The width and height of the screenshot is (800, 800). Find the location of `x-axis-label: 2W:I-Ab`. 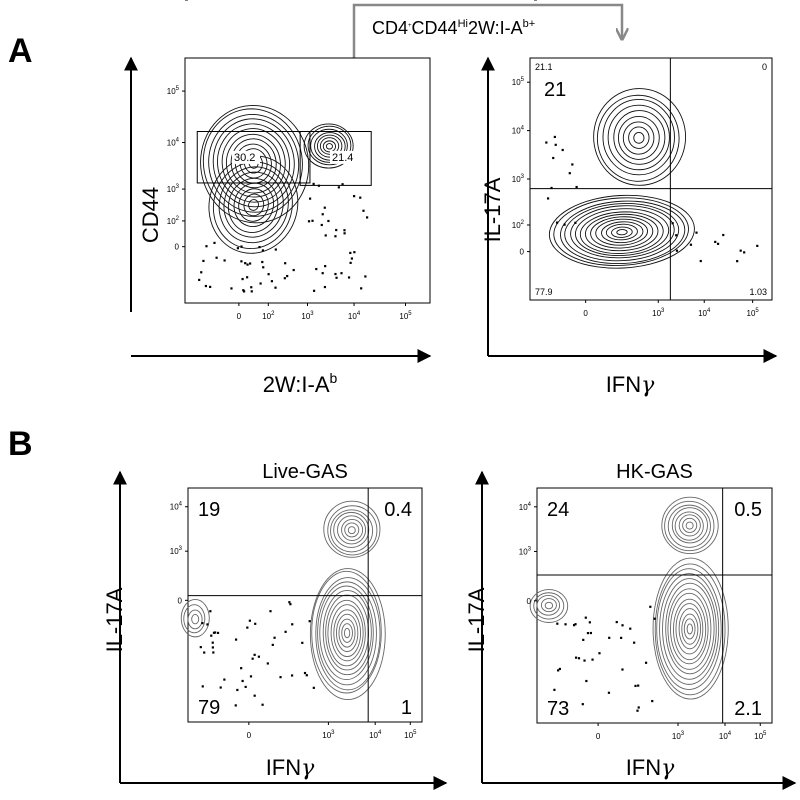

x-axis-label: 2W:I-Ab is located at coordinates (300, 383).